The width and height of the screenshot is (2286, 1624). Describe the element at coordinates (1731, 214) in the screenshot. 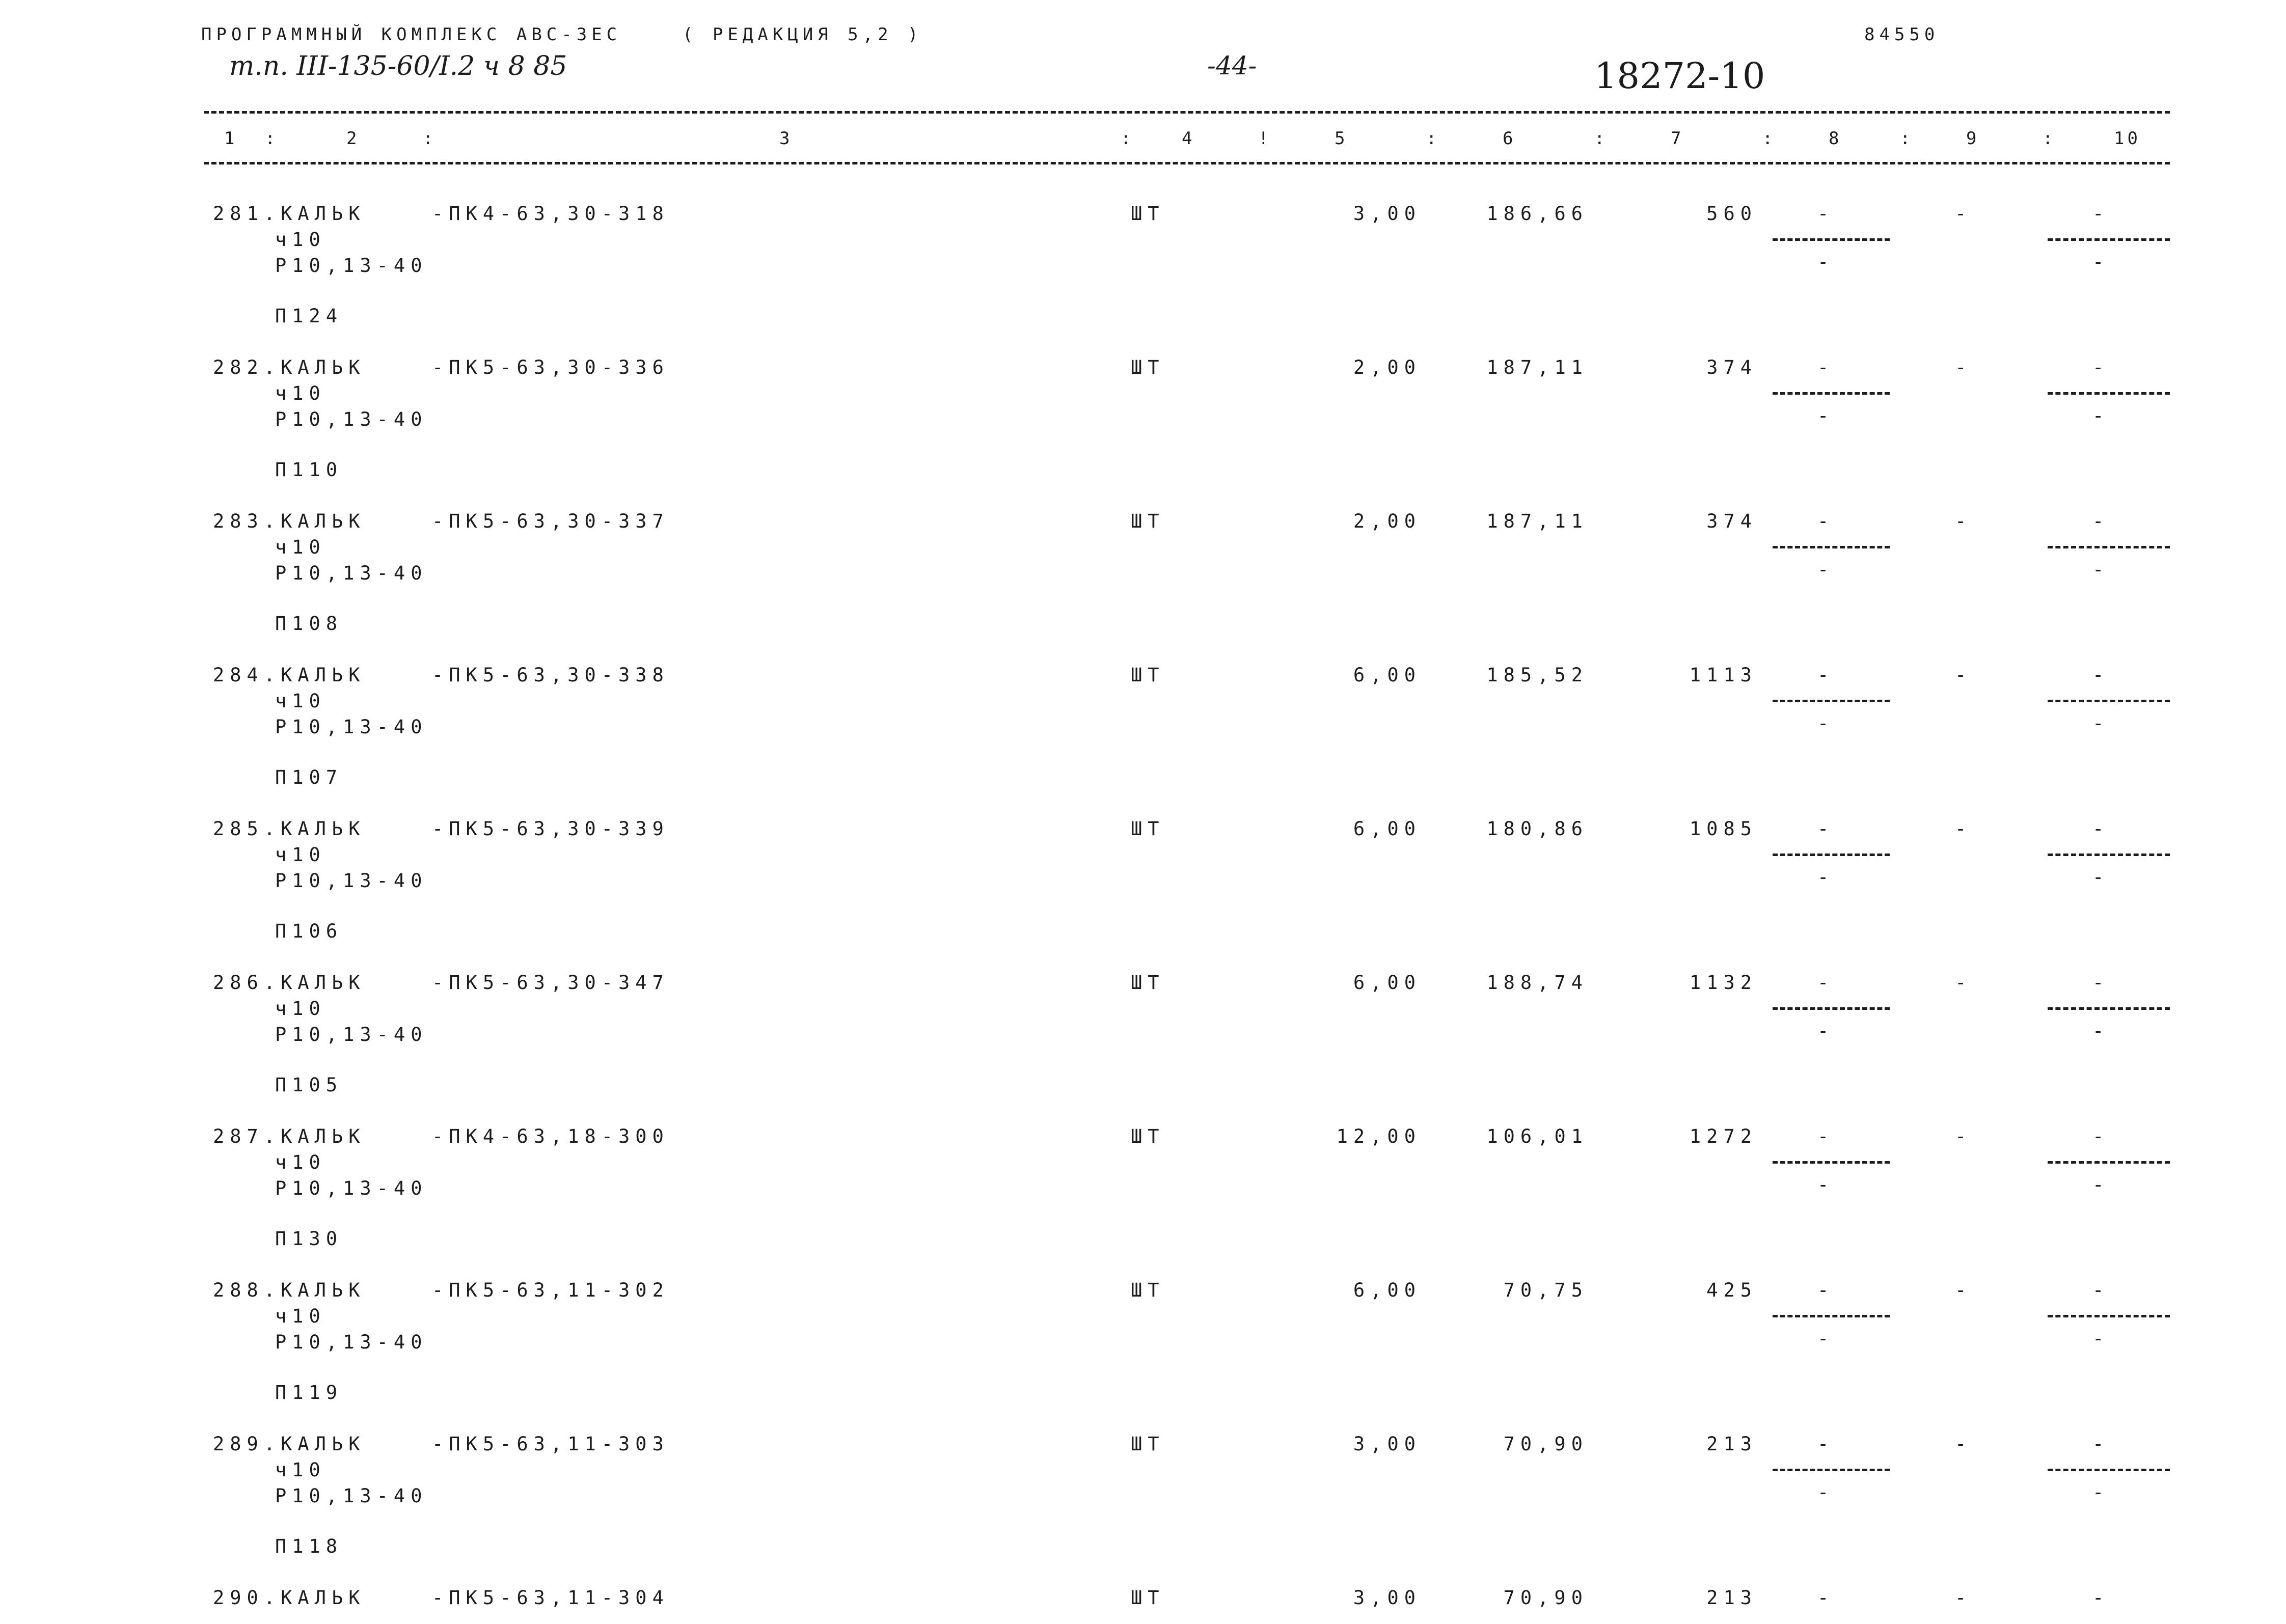

I see `total-cell: 560` at that location.